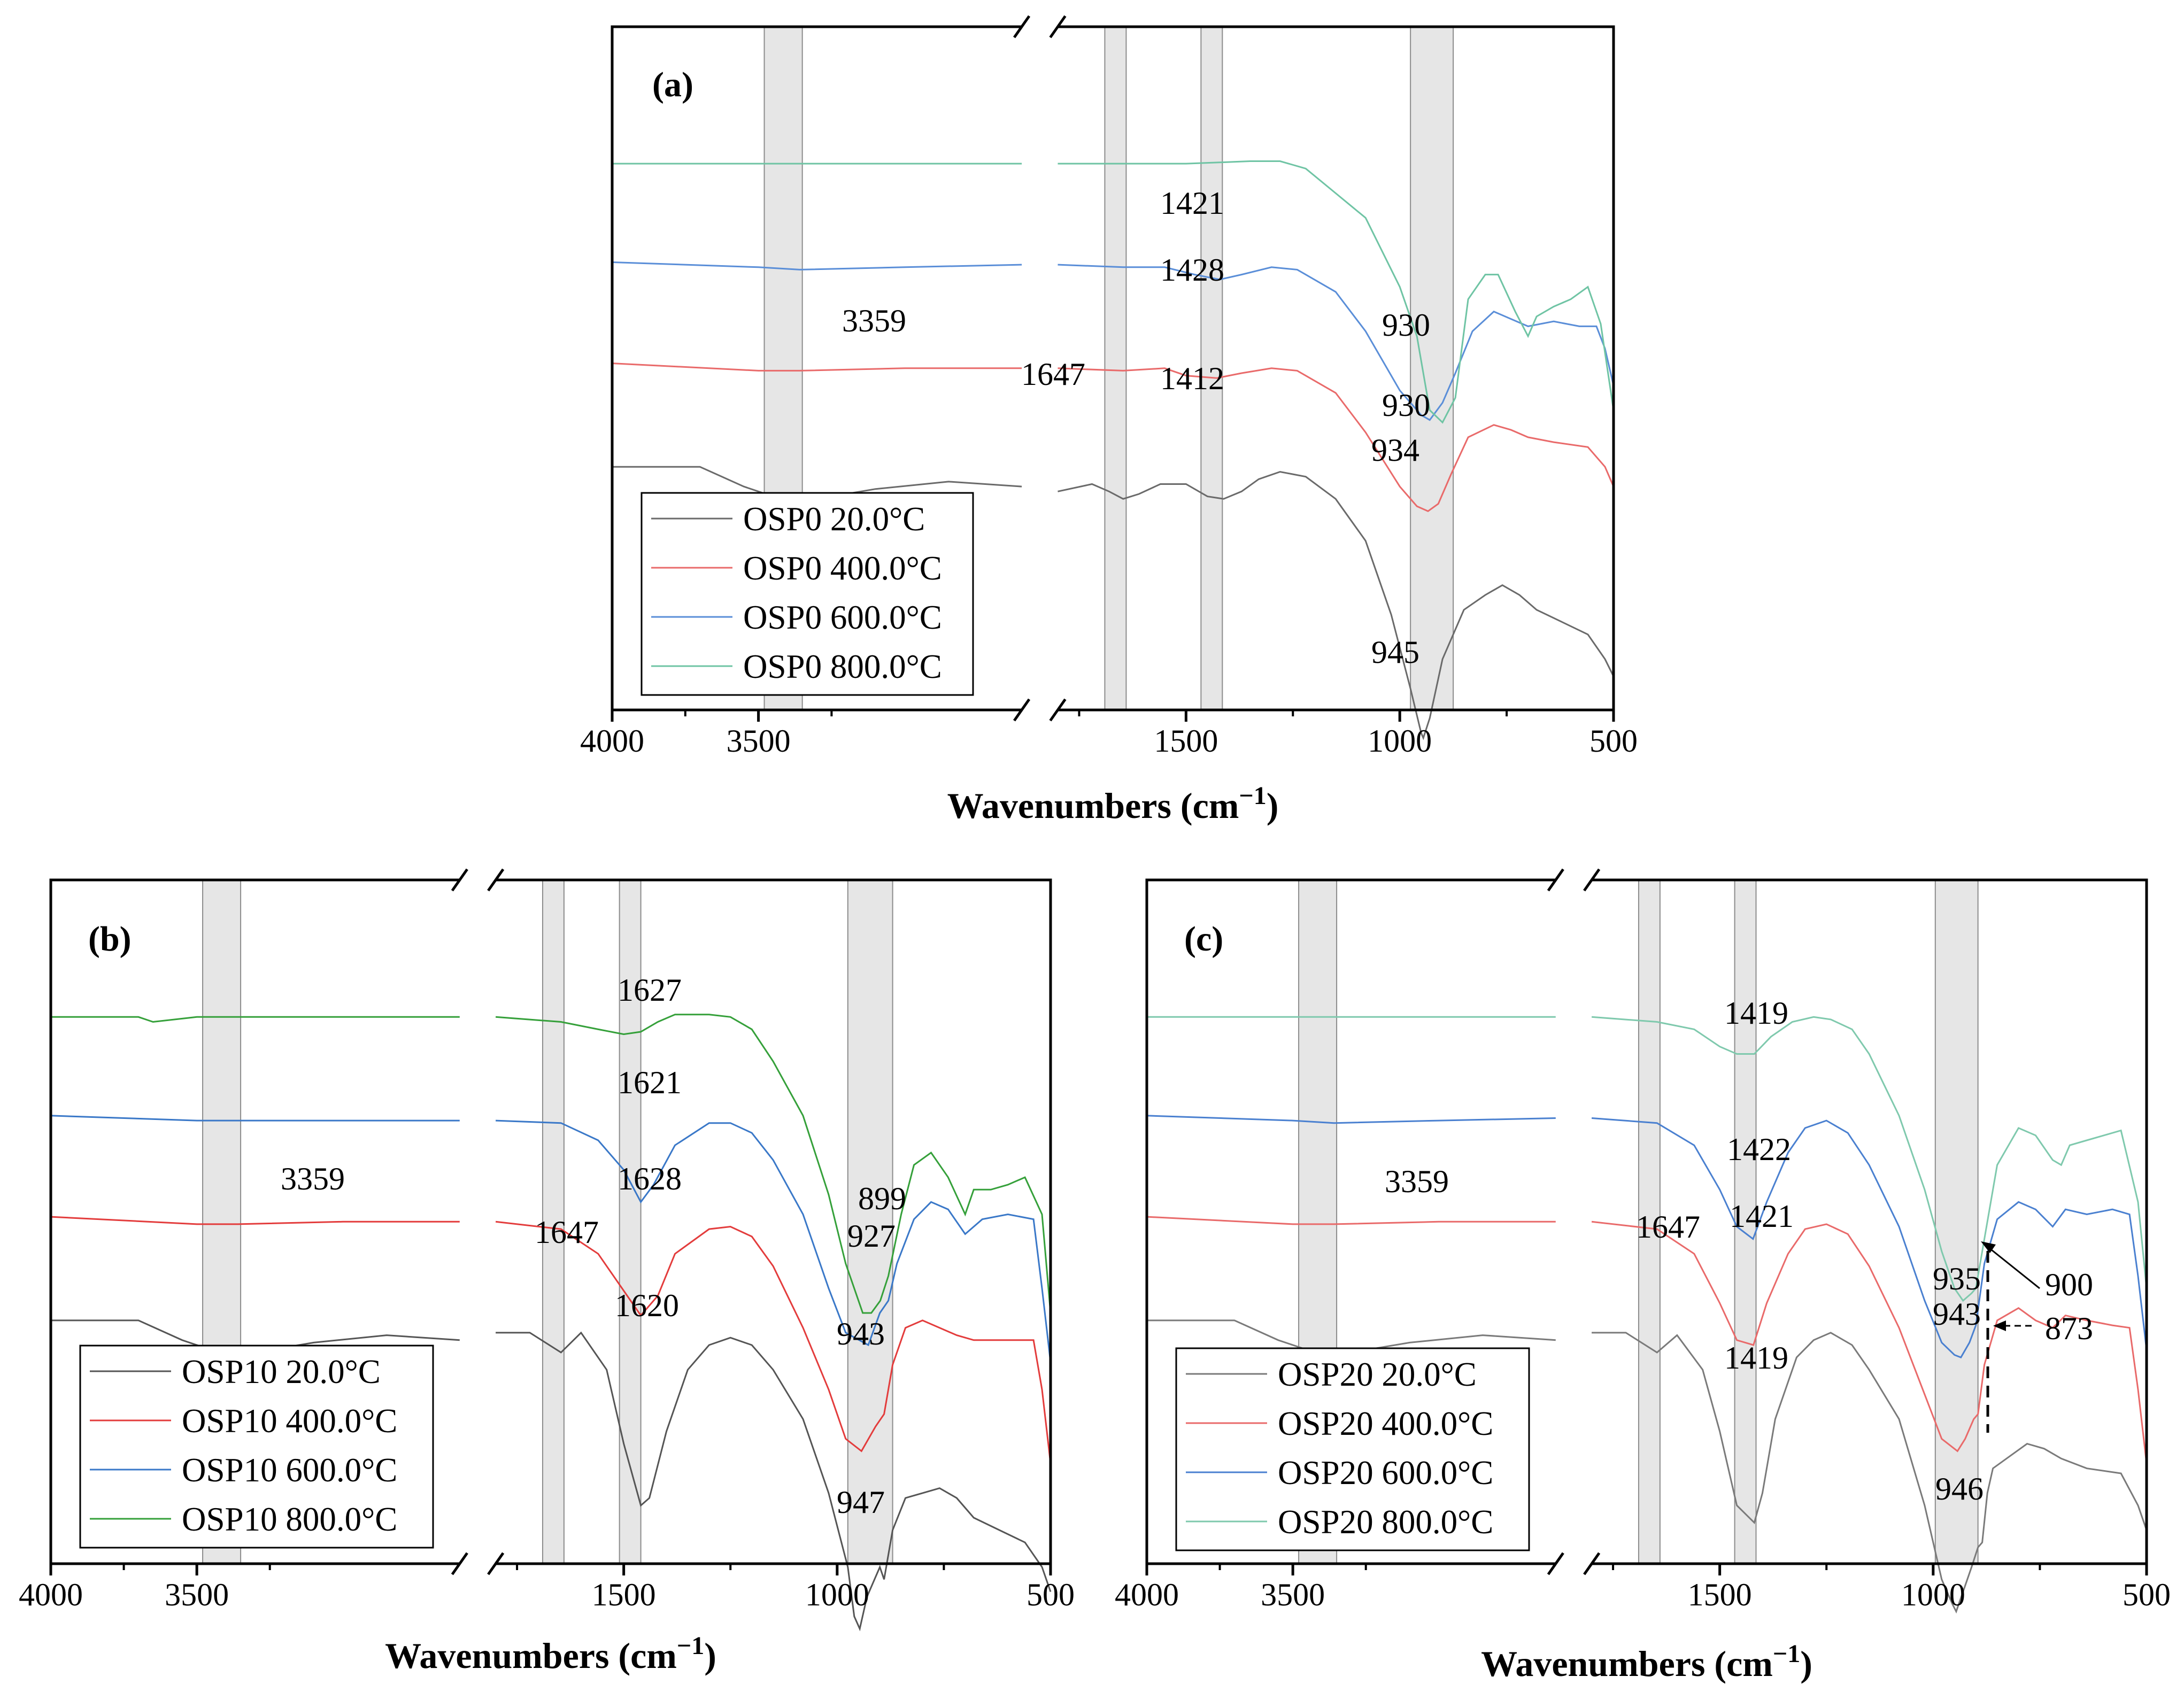 This screenshot has height=1692, width=2184. What do you see at coordinates (1960, 1488) in the screenshot?
I see `peak-annotation: 946` at bounding box center [1960, 1488].